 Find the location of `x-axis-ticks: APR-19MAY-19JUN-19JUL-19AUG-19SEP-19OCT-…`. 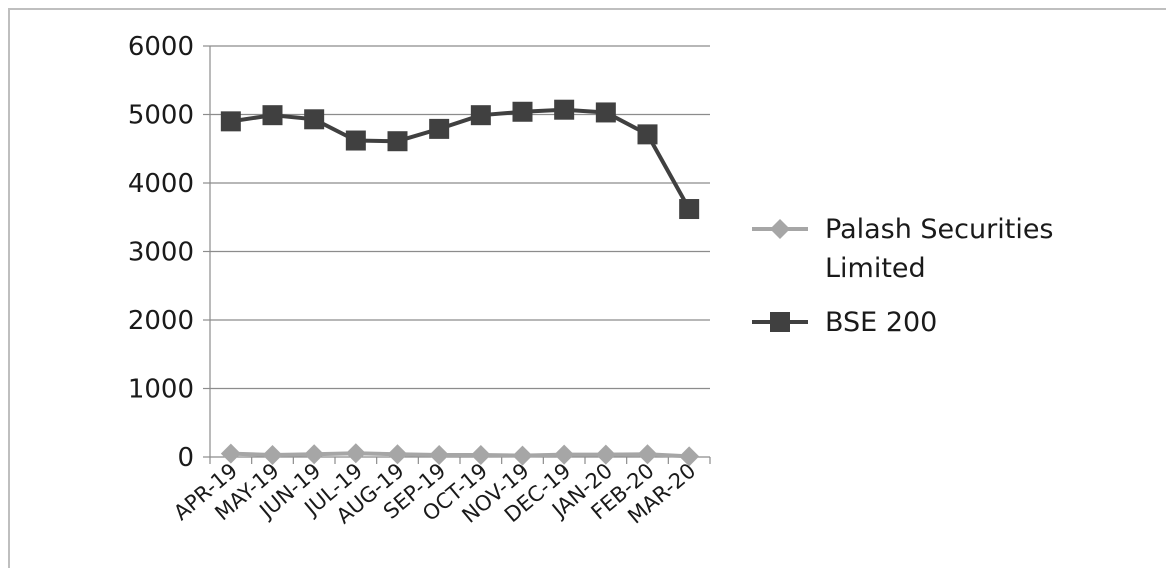

x-axis-ticks: APR-19MAY-19JUN-19JUL-19AUG-19SEP-19OCT-… is located at coordinates (434, 493).